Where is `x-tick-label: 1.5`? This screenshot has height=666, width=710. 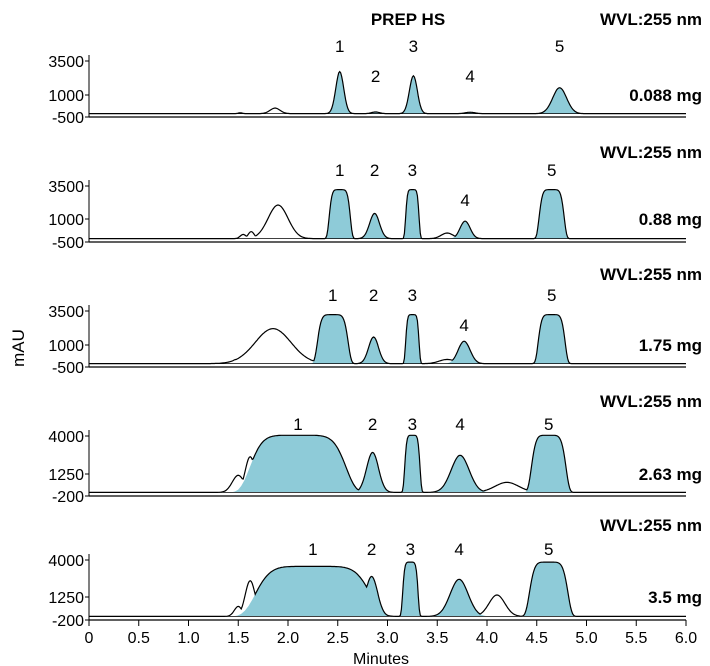 x-tick-label: 1.5 is located at coordinates (238, 638).